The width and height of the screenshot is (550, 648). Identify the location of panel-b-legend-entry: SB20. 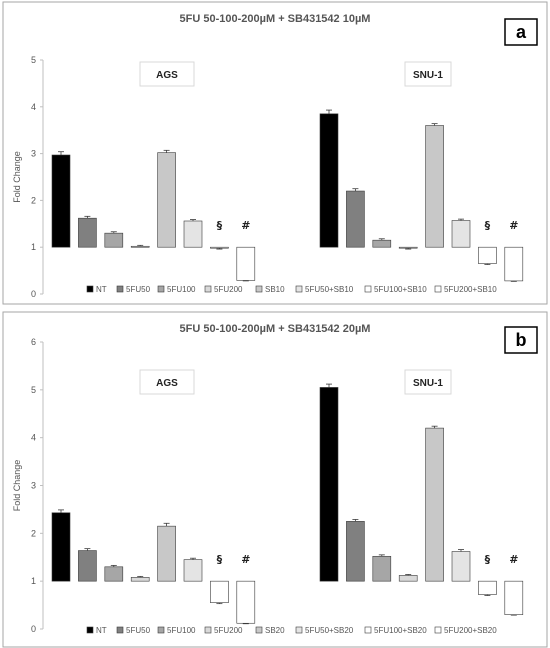
(275, 630).